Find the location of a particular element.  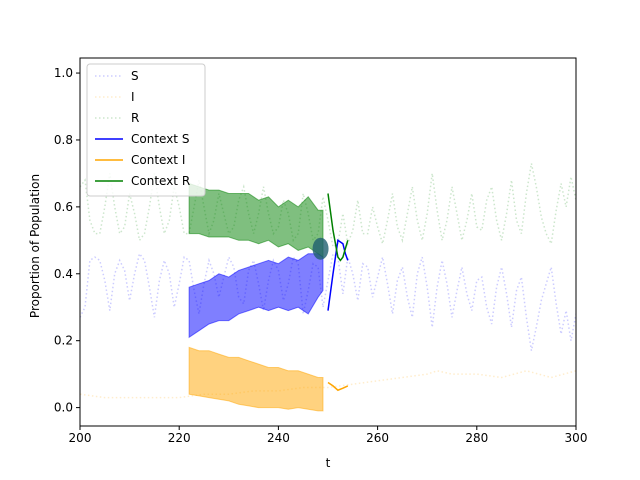

series-line-context-s is located at coordinates (338, 275).